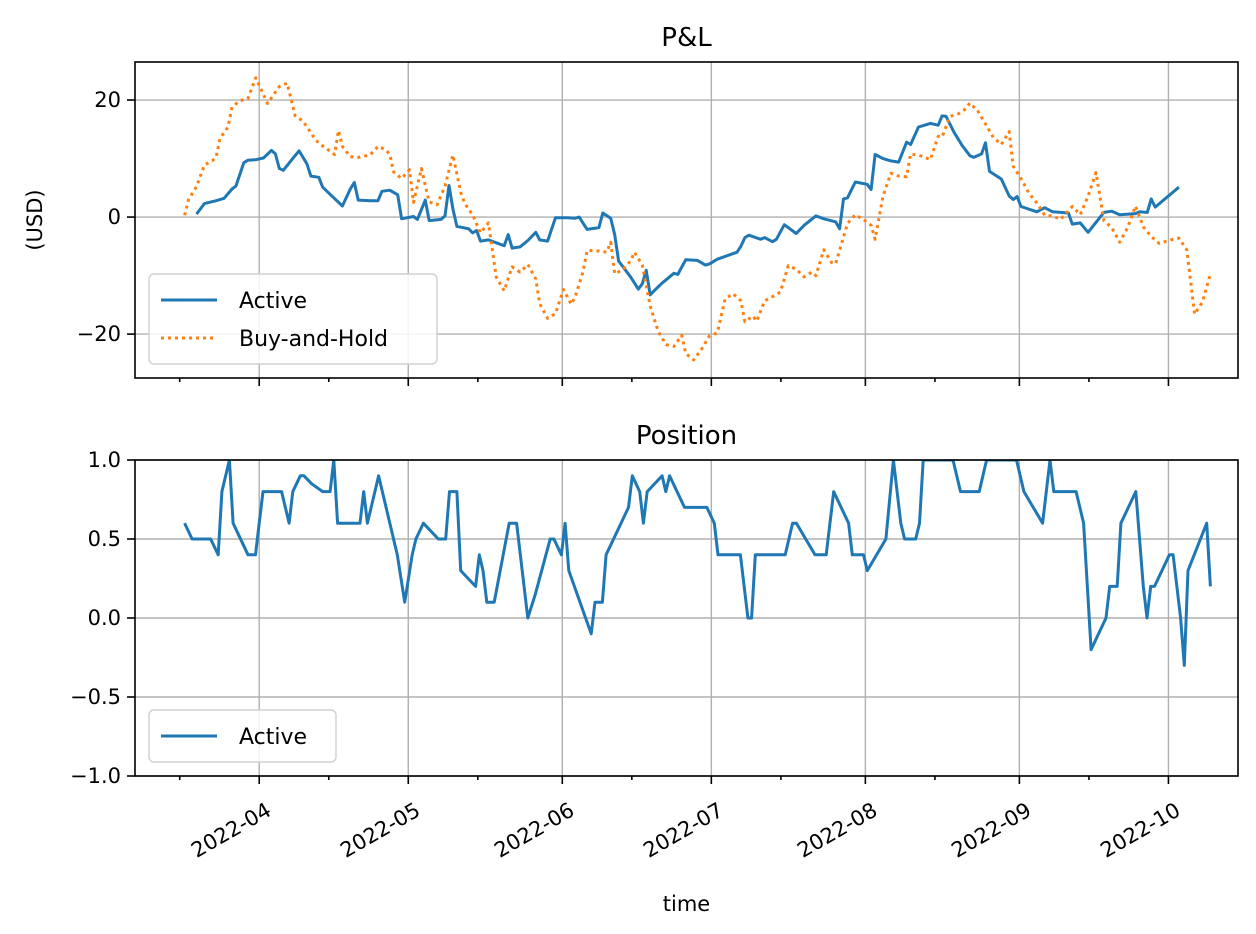 Image resolution: width=1256 pixels, height=934 pixels. Describe the element at coordinates (534, 830) in the screenshot. I see `x-tick-label: 2022-06` at that location.